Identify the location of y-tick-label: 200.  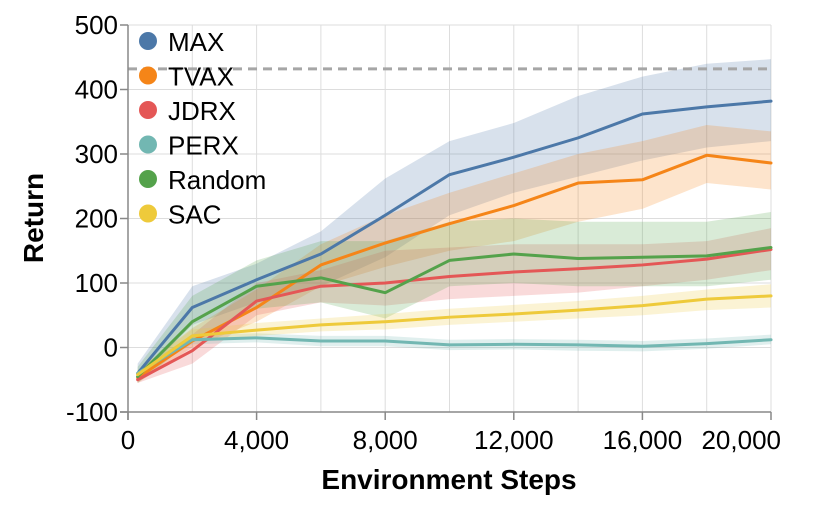
(96, 219).